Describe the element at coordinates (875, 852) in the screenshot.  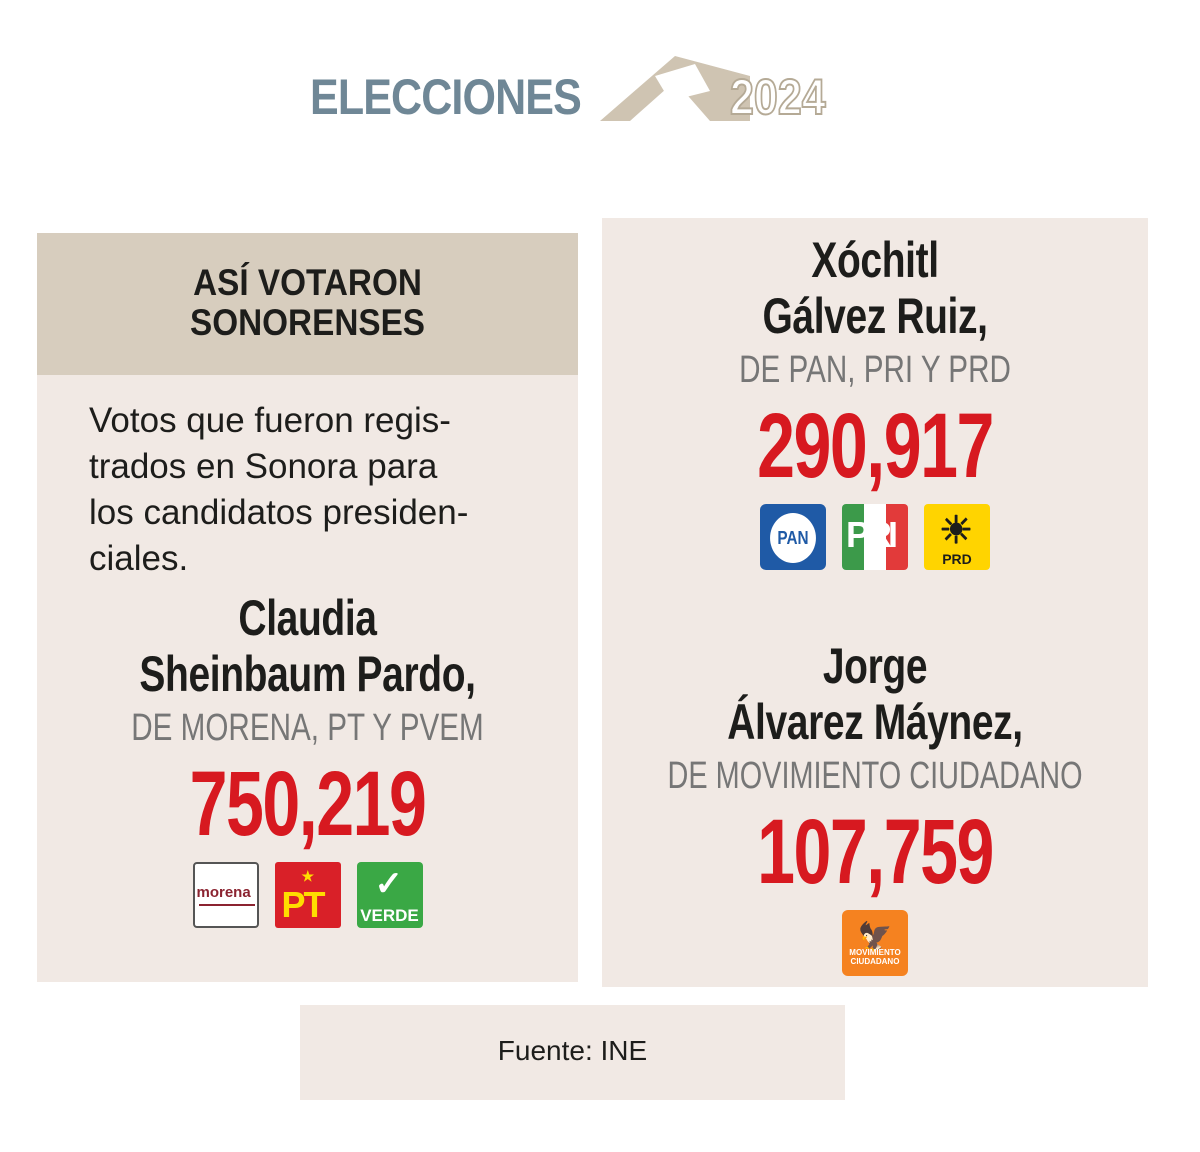
I see `candidate-votes: 107,759` at that location.